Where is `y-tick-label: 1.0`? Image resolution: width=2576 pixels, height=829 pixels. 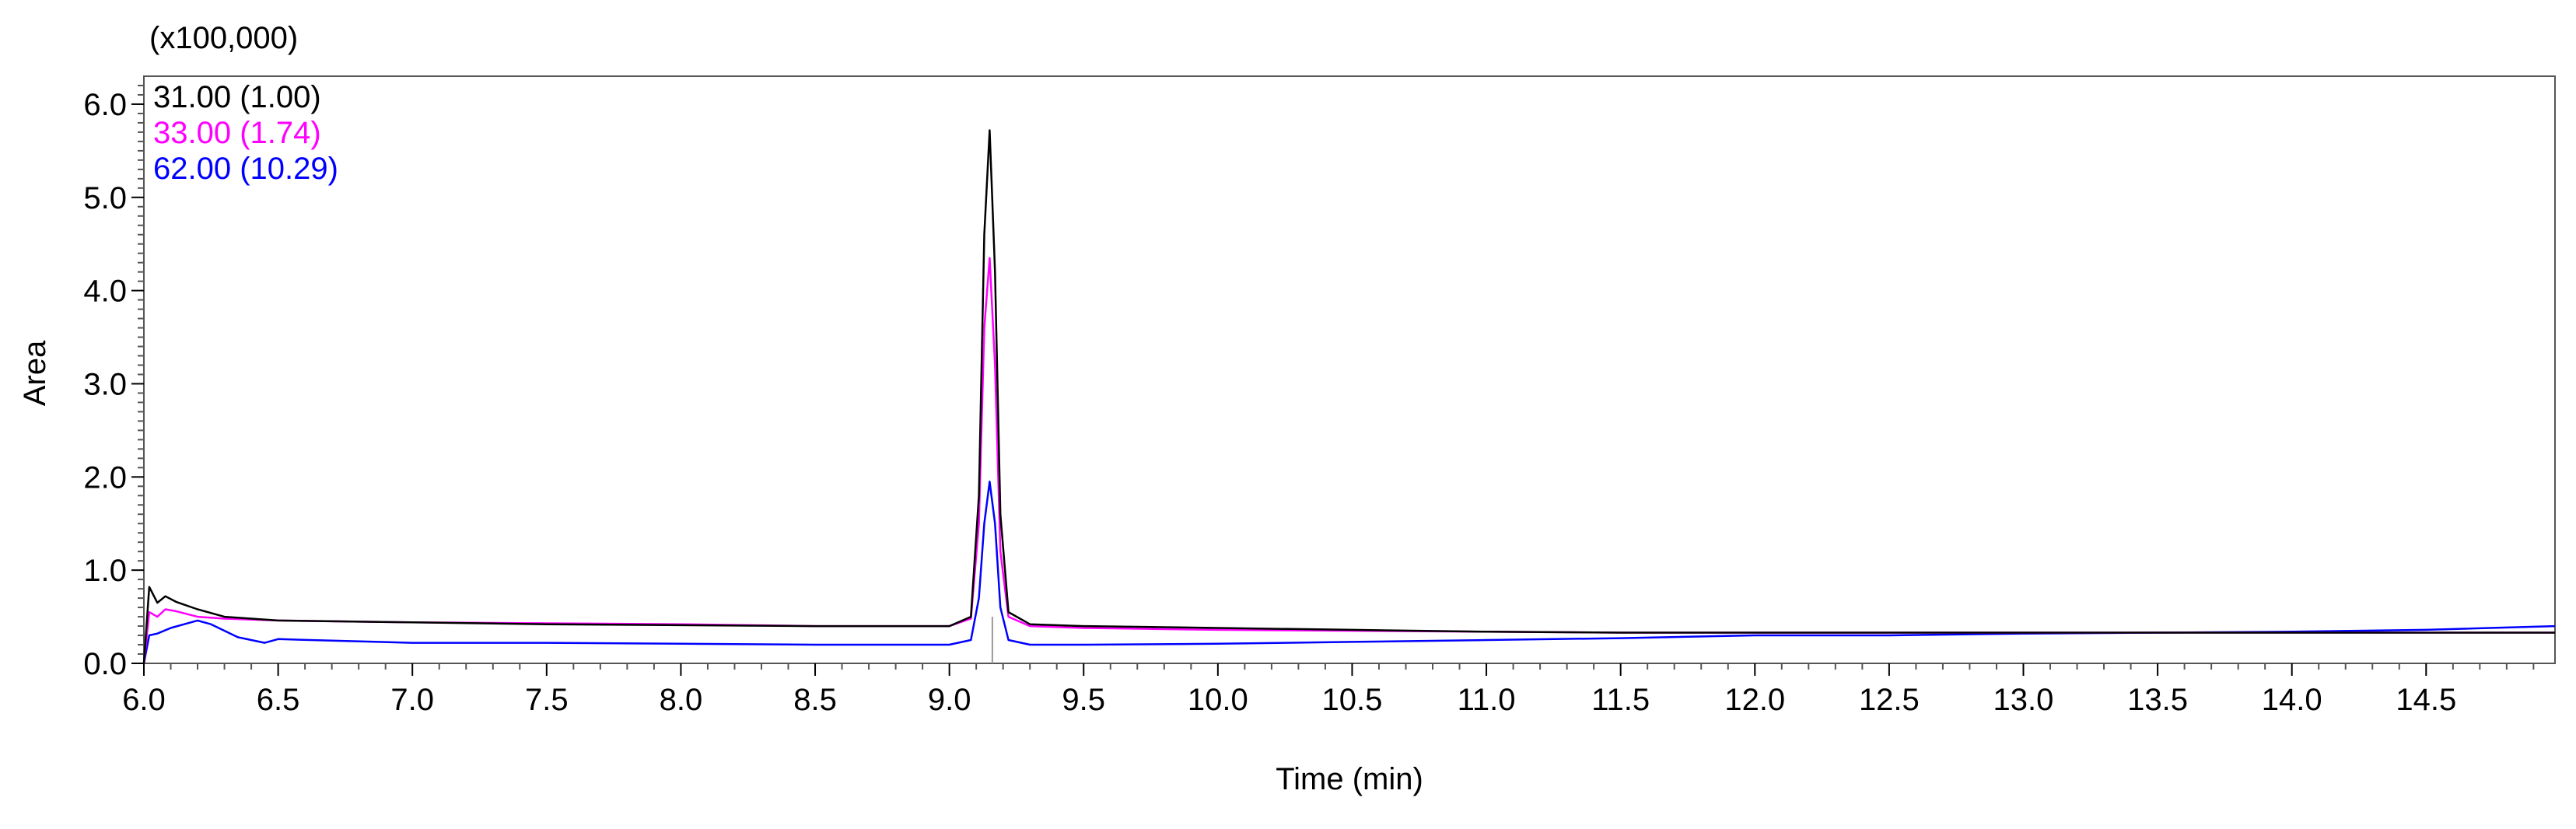
y-tick-label: 1.0 is located at coordinates (105, 571).